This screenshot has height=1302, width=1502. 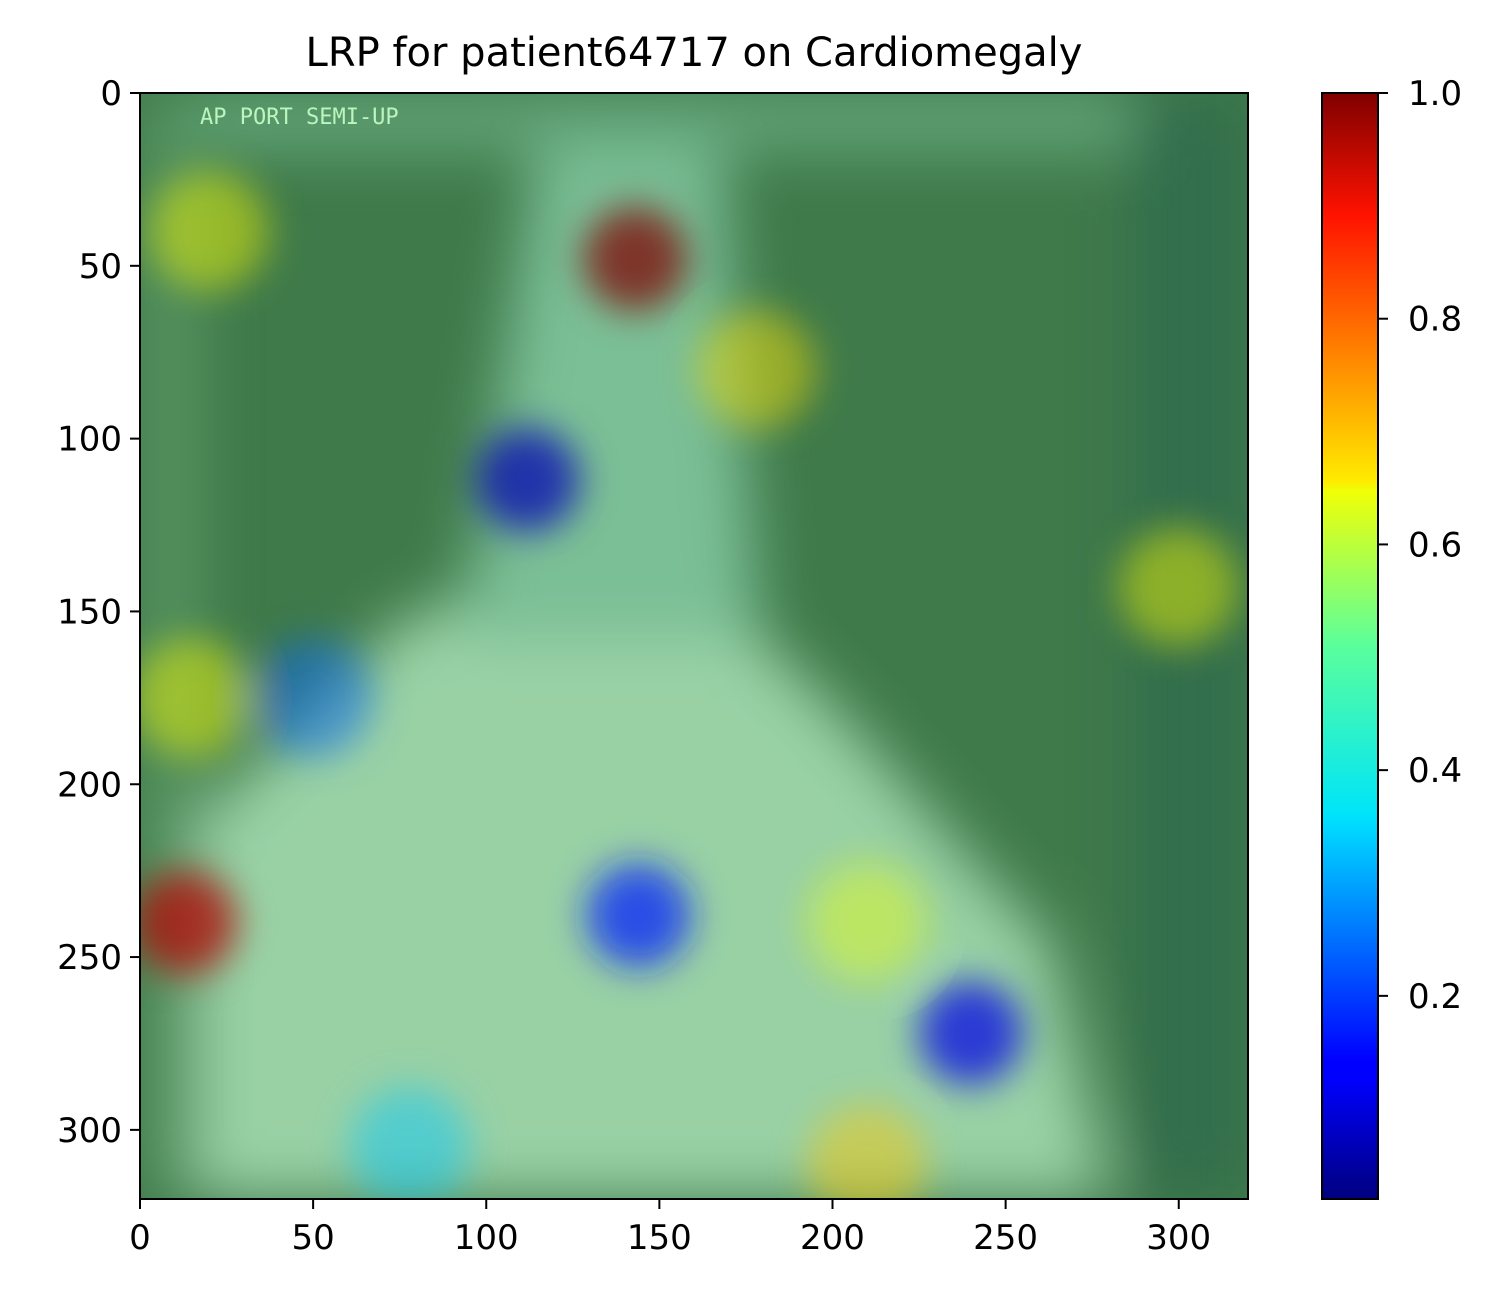 I want to click on x-tick-label: 50, so click(x=312, y=1238).